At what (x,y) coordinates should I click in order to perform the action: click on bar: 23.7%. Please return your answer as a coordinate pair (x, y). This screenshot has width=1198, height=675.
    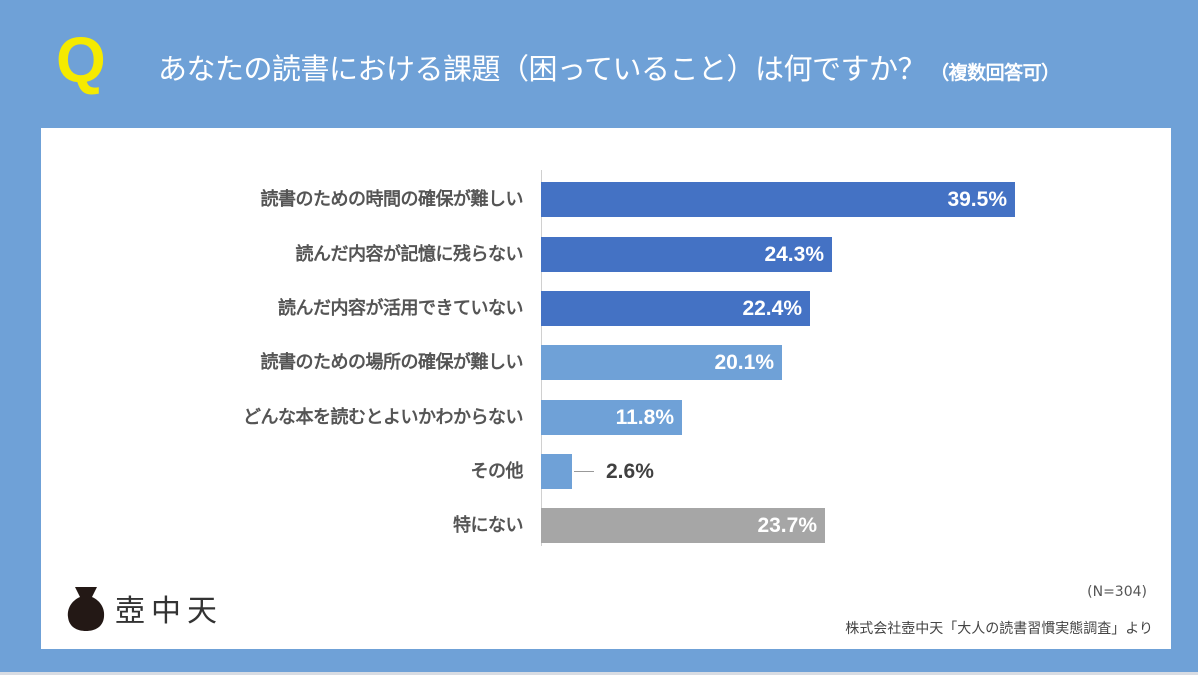
    Looking at the image, I should click on (683, 525).